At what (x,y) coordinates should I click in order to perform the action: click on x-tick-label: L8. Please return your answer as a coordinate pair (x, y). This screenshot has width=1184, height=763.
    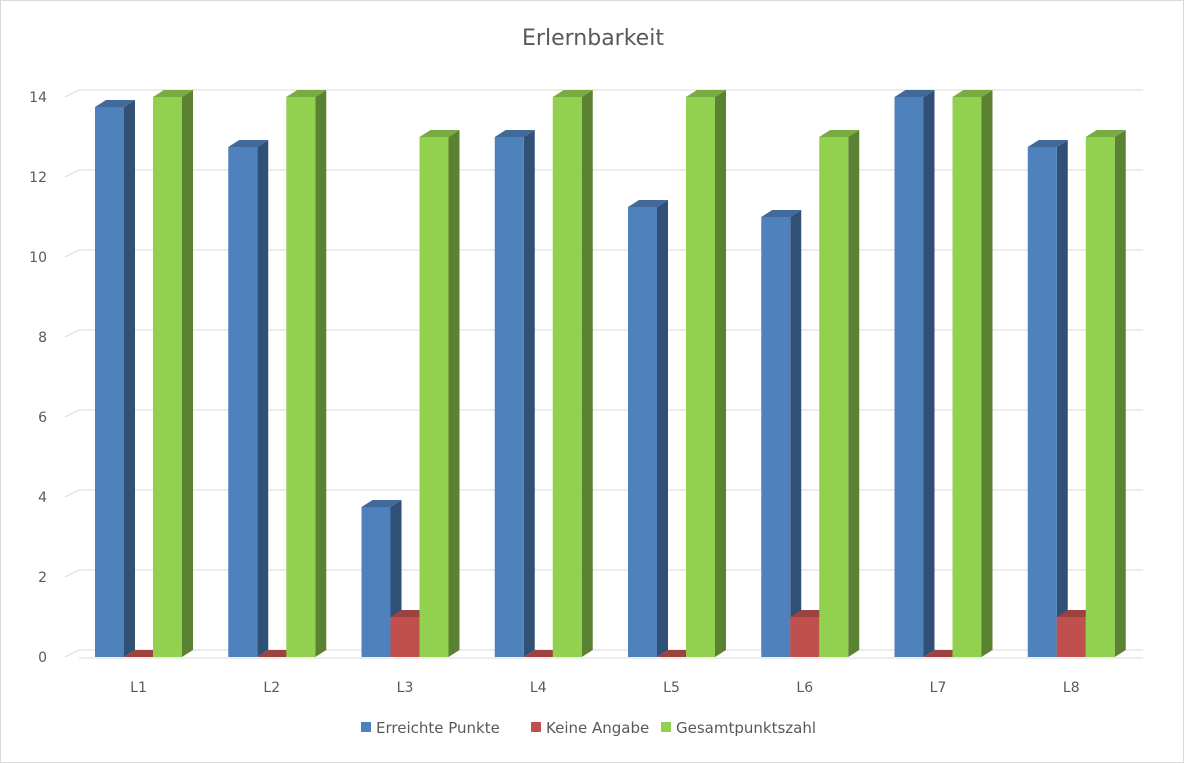
    Looking at the image, I should click on (1071, 688).